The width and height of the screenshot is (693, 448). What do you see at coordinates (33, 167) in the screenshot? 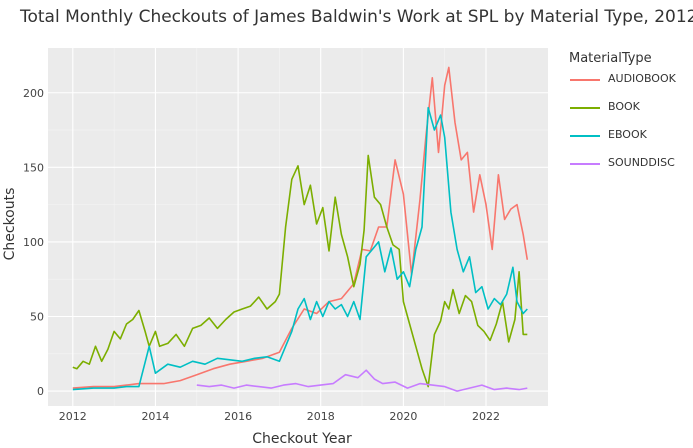
I see `y-tick-label: 150` at bounding box center [33, 167].